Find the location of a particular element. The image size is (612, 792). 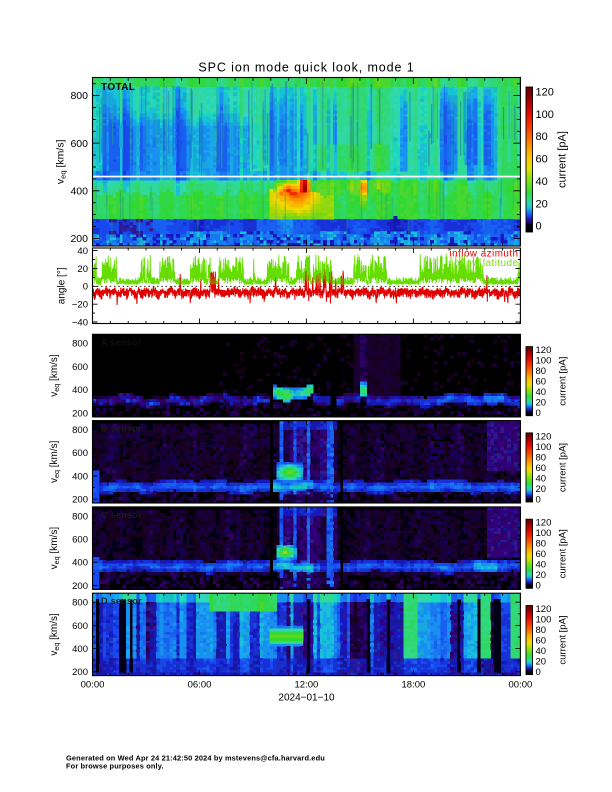

svg-text: 06:00 is located at coordinates (200, 684).